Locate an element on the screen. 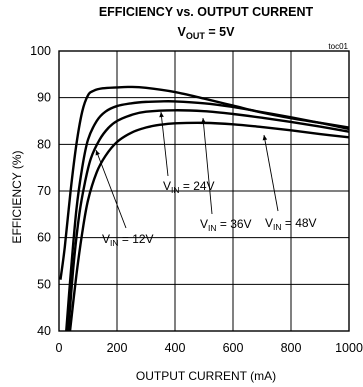  y-tick-label: 80 is located at coordinates (44, 144).